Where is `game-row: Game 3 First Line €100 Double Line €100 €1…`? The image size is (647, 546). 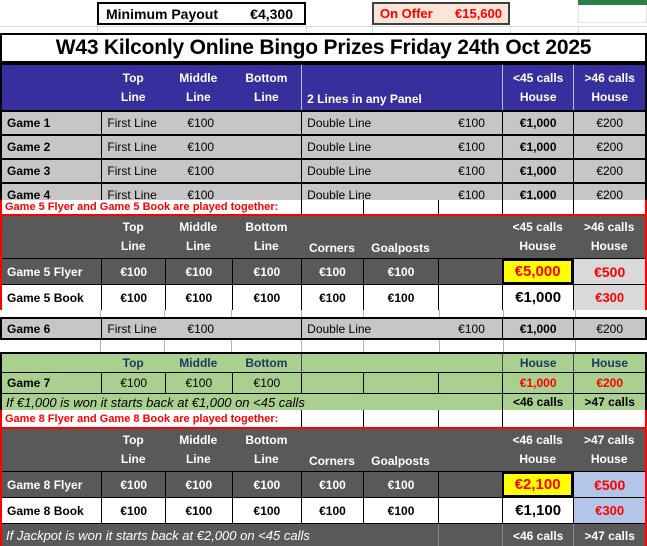
game-row: Game 3 First Line €100 Double Line €100 €1… is located at coordinates (323, 170).